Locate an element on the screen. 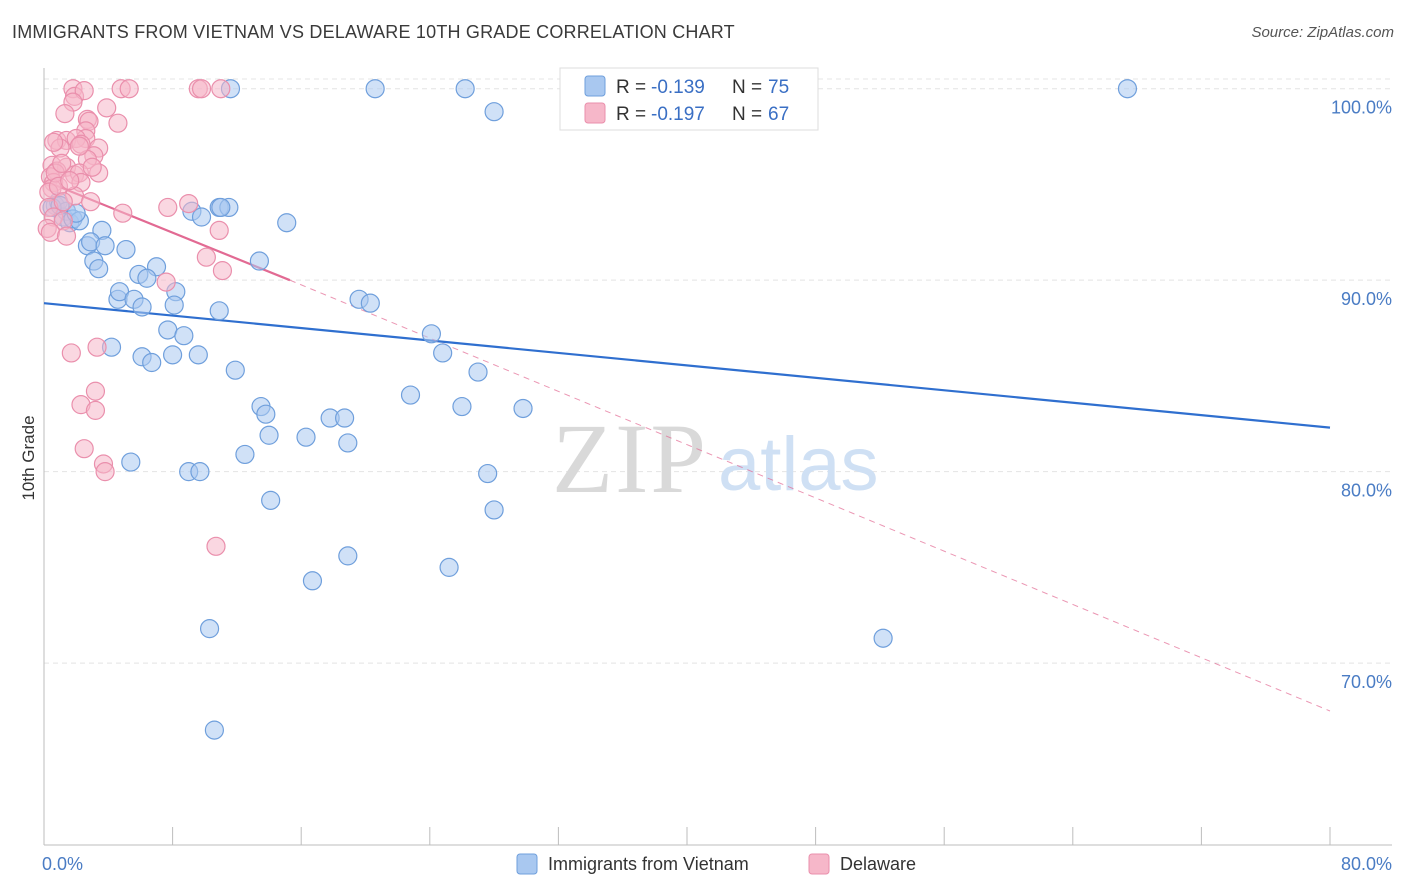 The image size is (1406, 892). legend-r-value-pink: -0.197 is located at coordinates (678, 114).